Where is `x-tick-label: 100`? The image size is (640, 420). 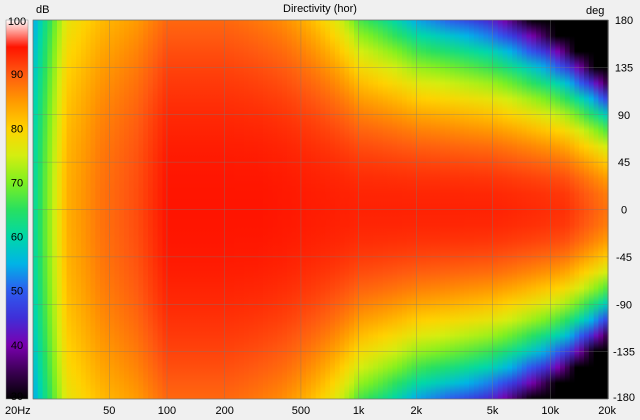
x-tick-label: 100 is located at coordinates (167, 411).